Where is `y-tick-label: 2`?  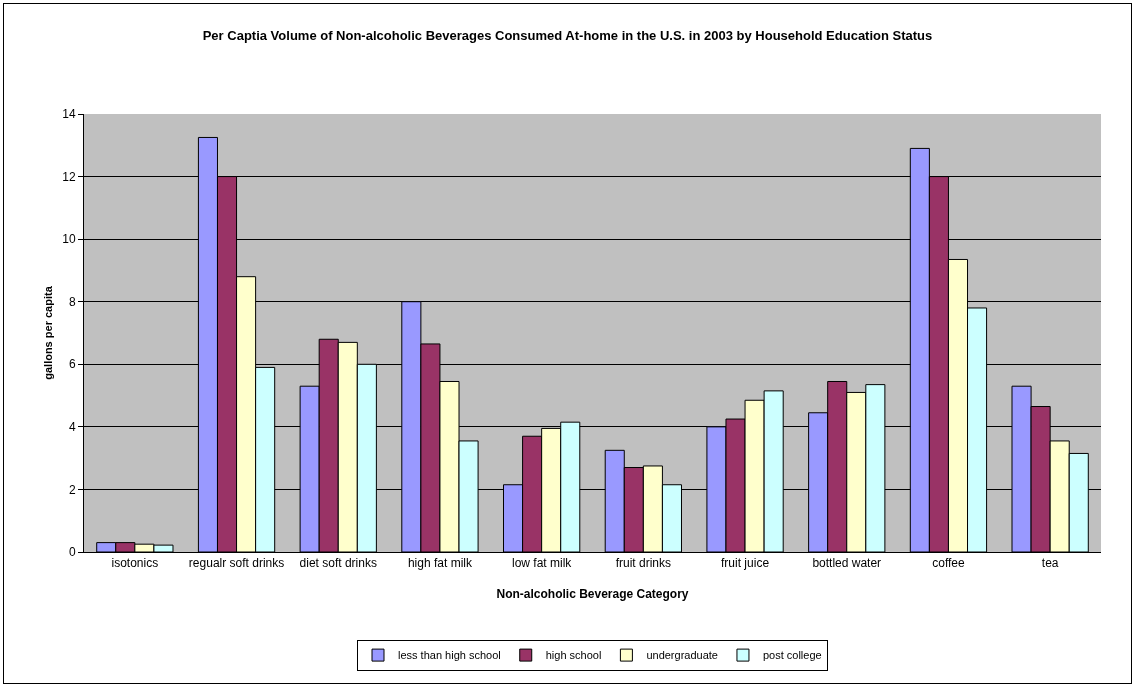 y-tick-label: 2 is located at coordinates (72, 489).